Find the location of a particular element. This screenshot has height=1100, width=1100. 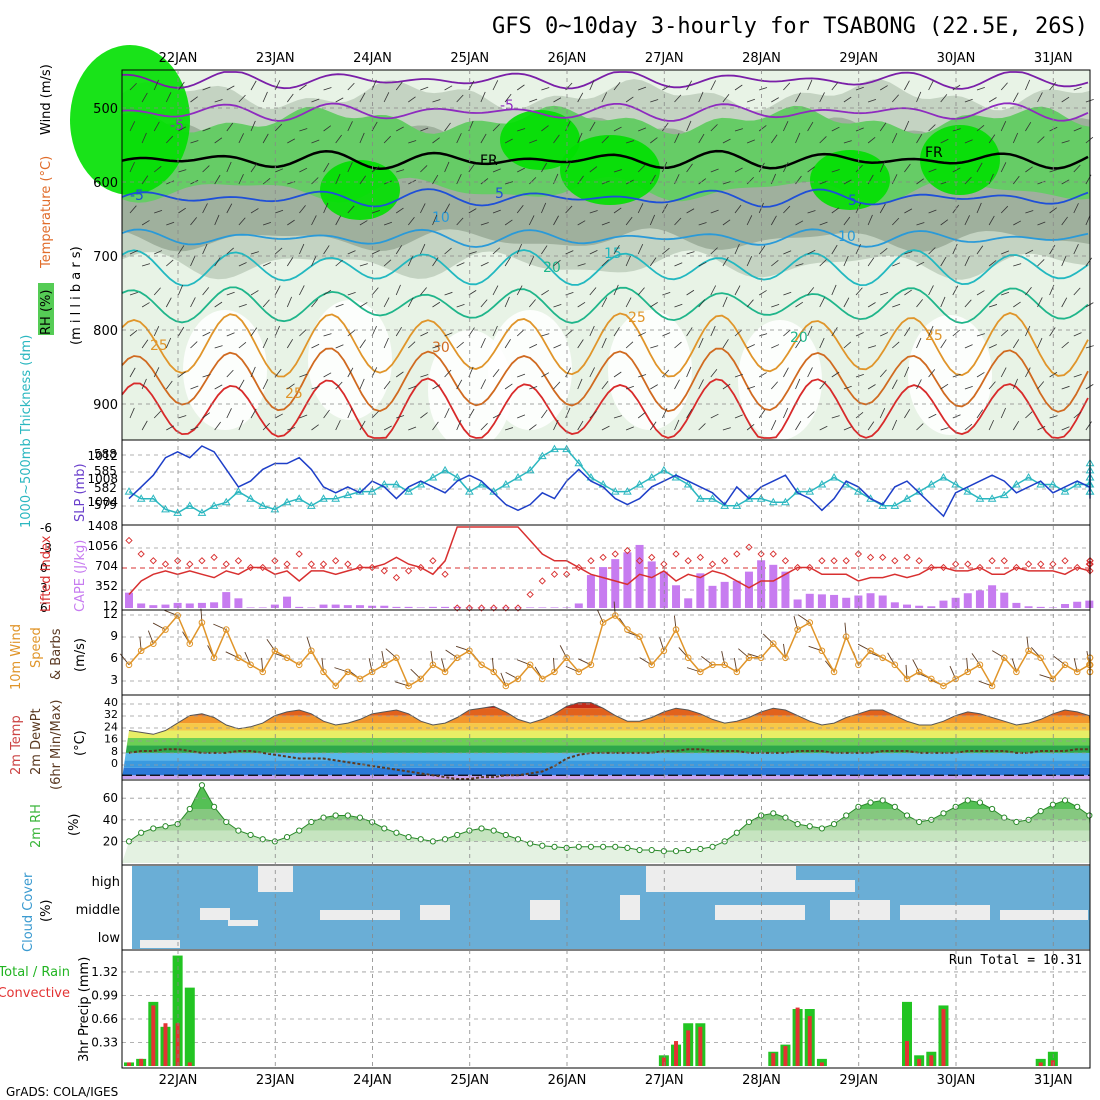

li-ytick-label: 0 is located at coordinates (44, 568).